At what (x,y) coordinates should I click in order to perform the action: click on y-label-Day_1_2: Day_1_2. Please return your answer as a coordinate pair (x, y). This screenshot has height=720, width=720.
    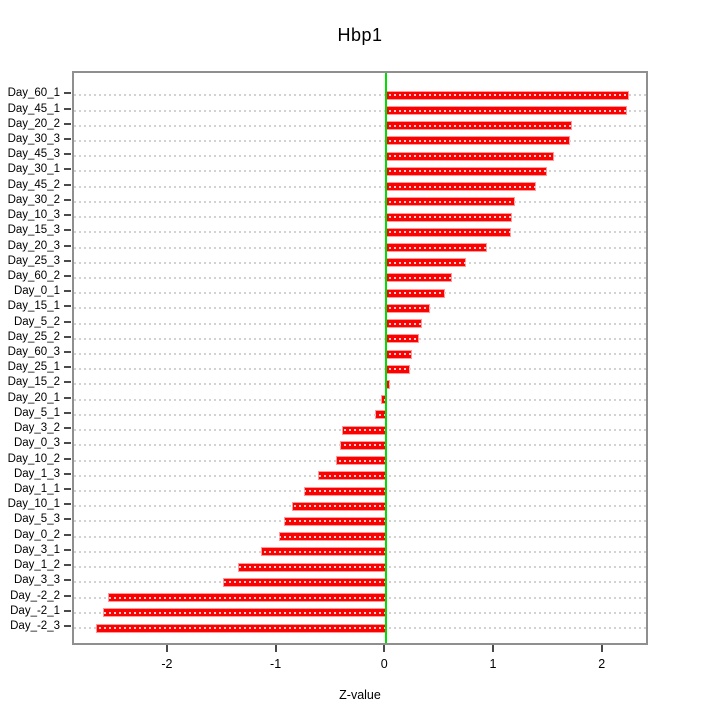
    Looking at the image, I should click on (36, 565).